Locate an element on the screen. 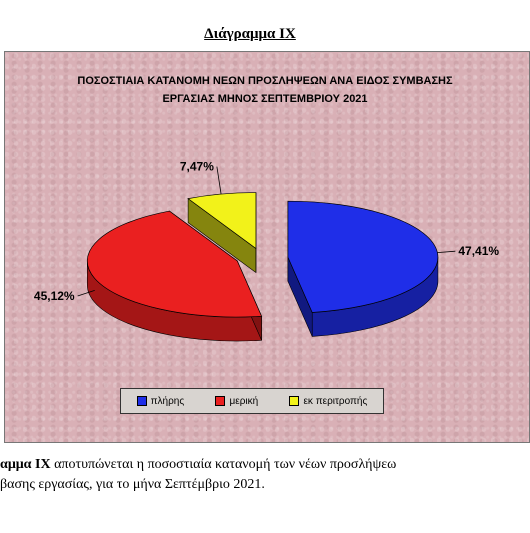  legend-label-part-time: μερική is located at coordinates (244, 401).